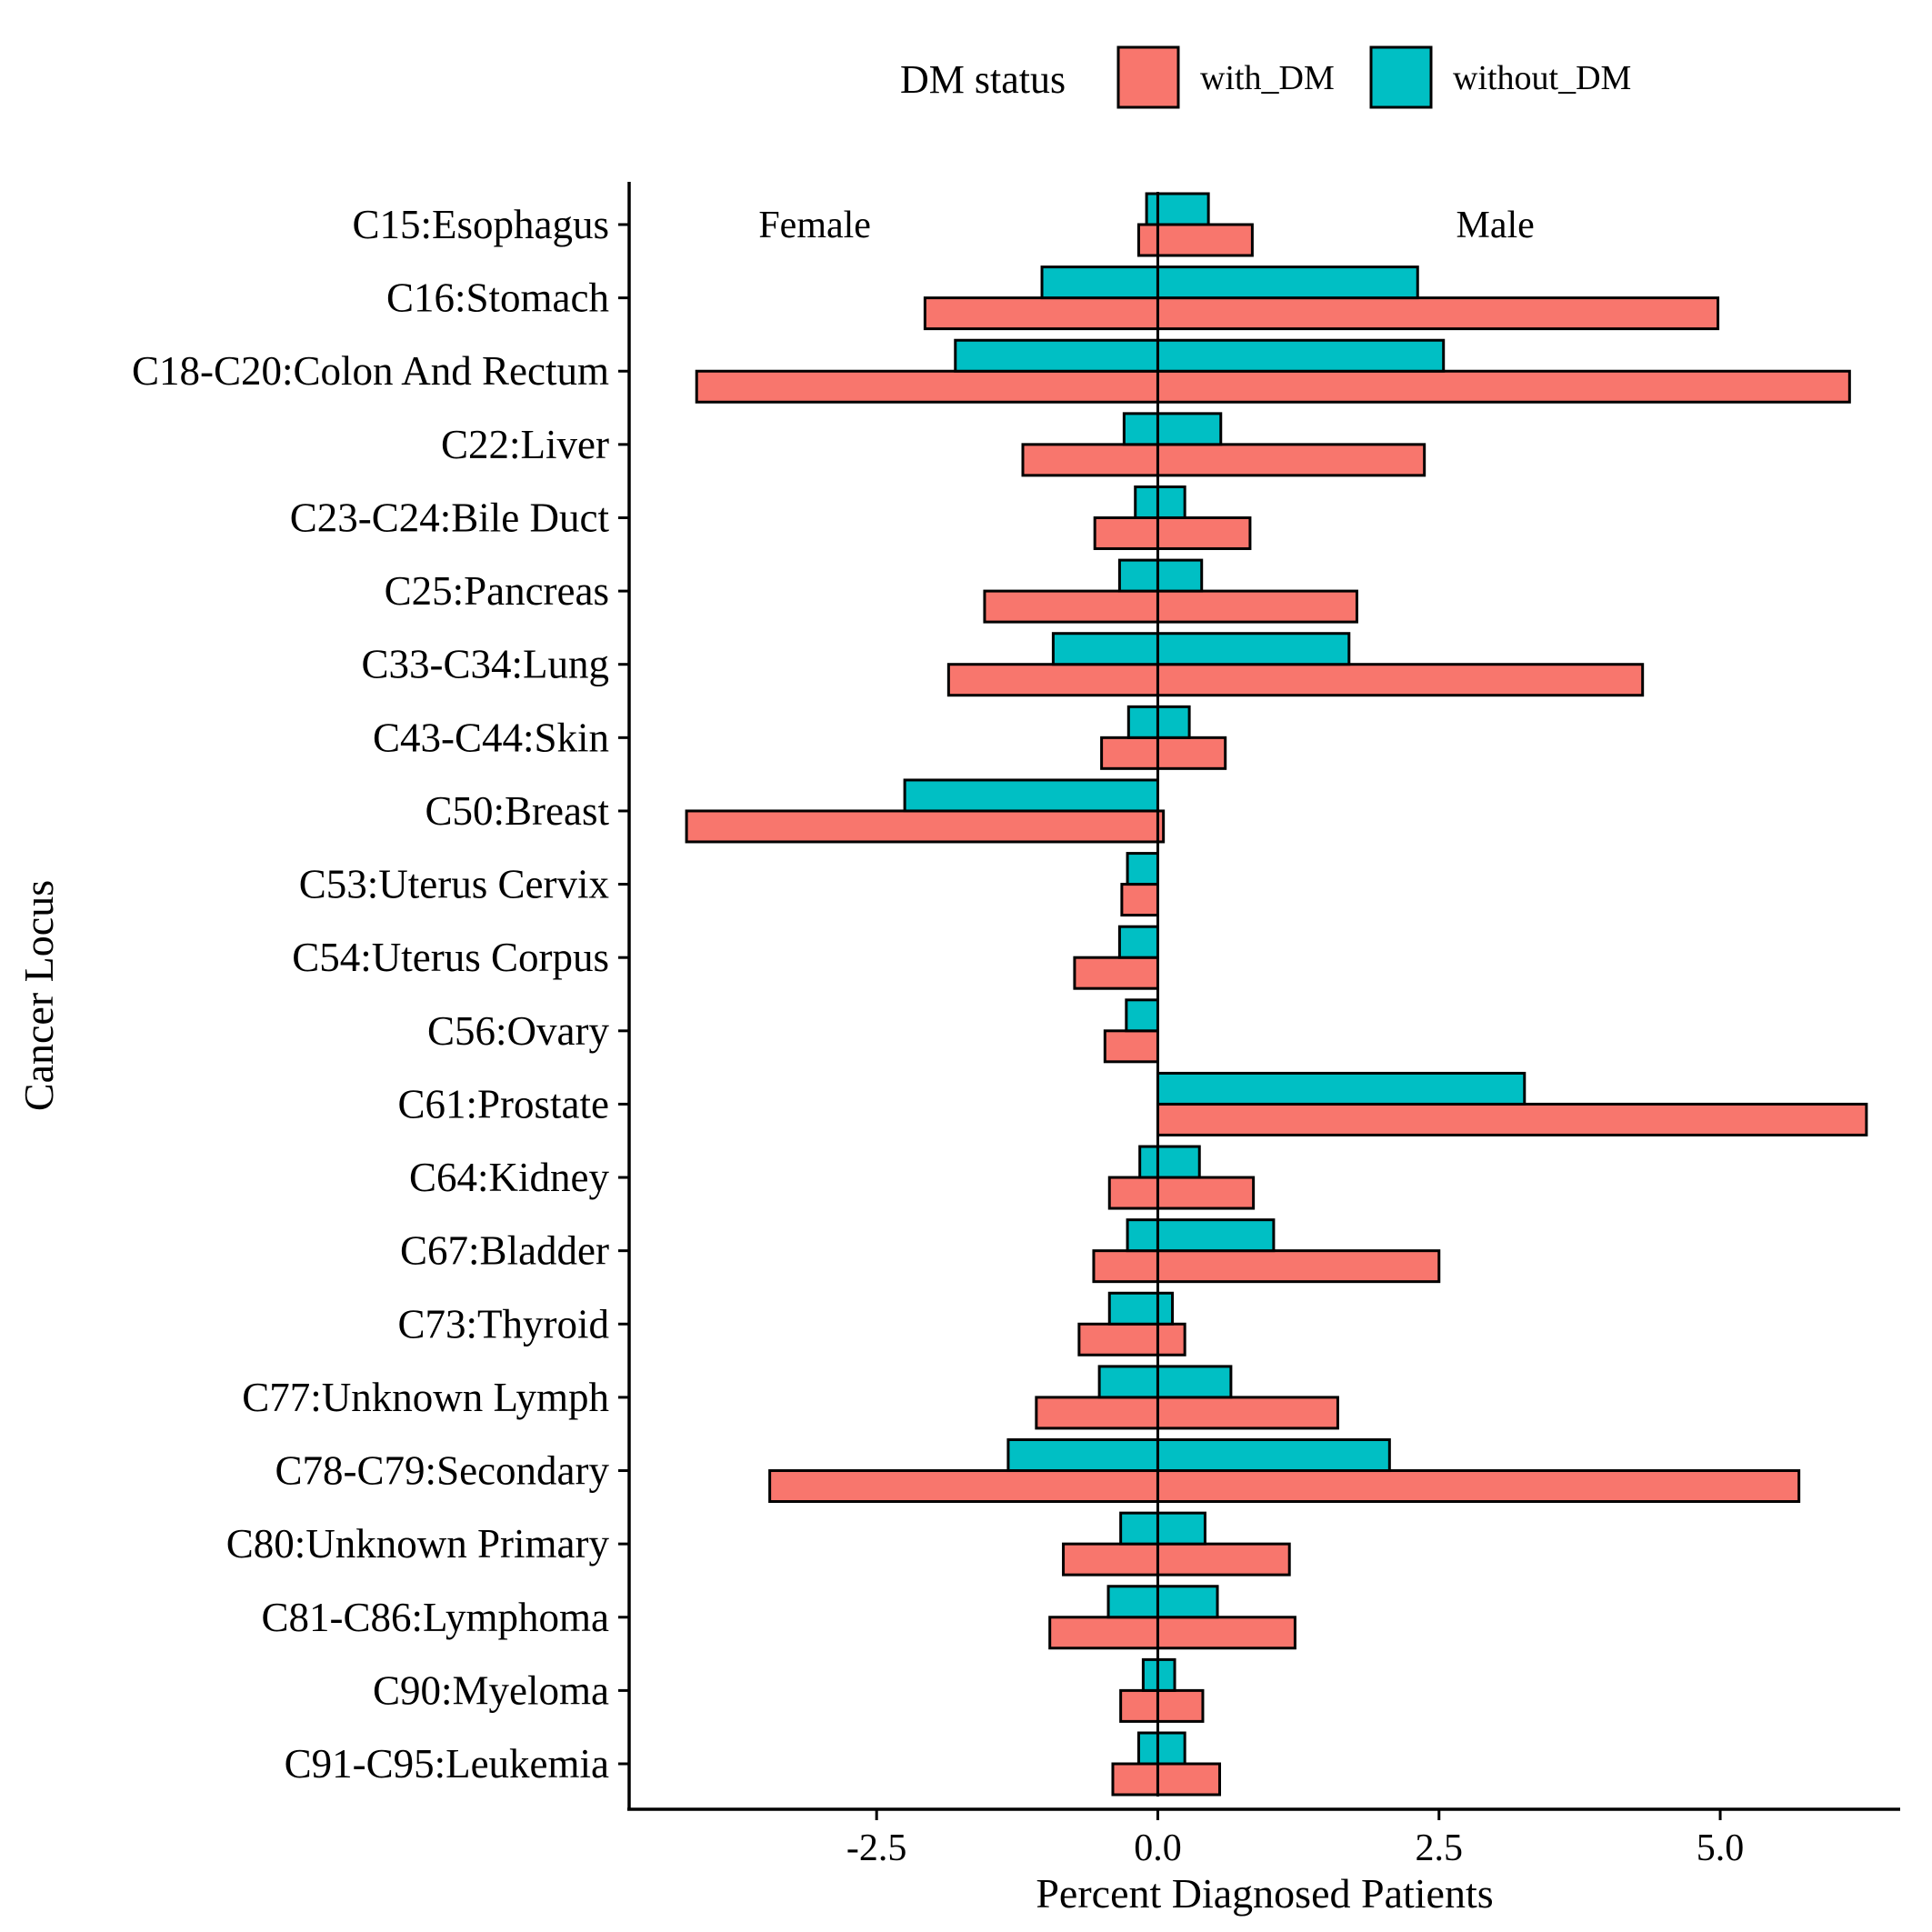  Describe the element at coordinates (1298, 1266) in the screenshot. I see `bar-with-dm-male-c67-bladder` at that location.